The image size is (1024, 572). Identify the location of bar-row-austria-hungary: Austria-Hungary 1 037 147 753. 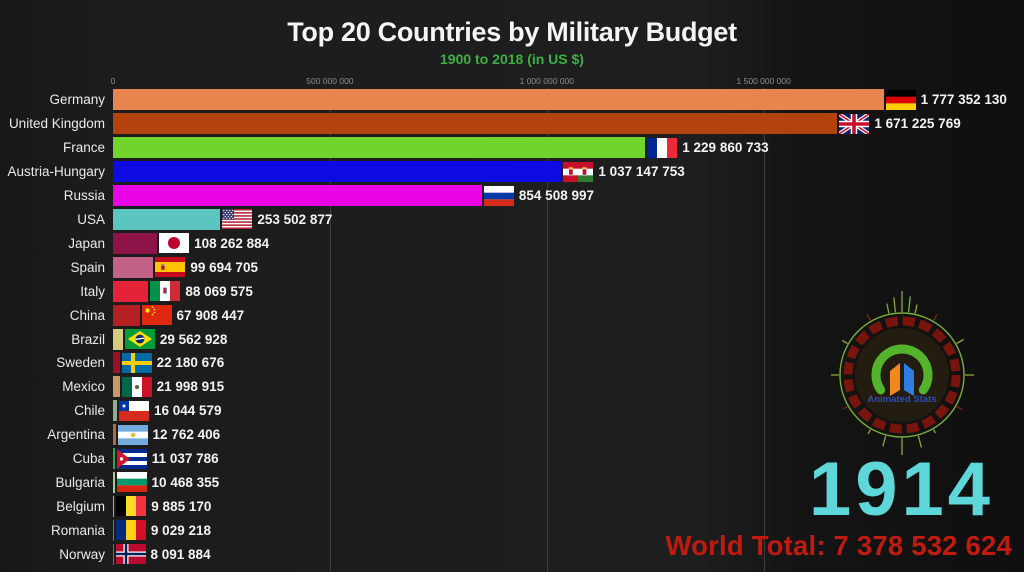
(512, 172).